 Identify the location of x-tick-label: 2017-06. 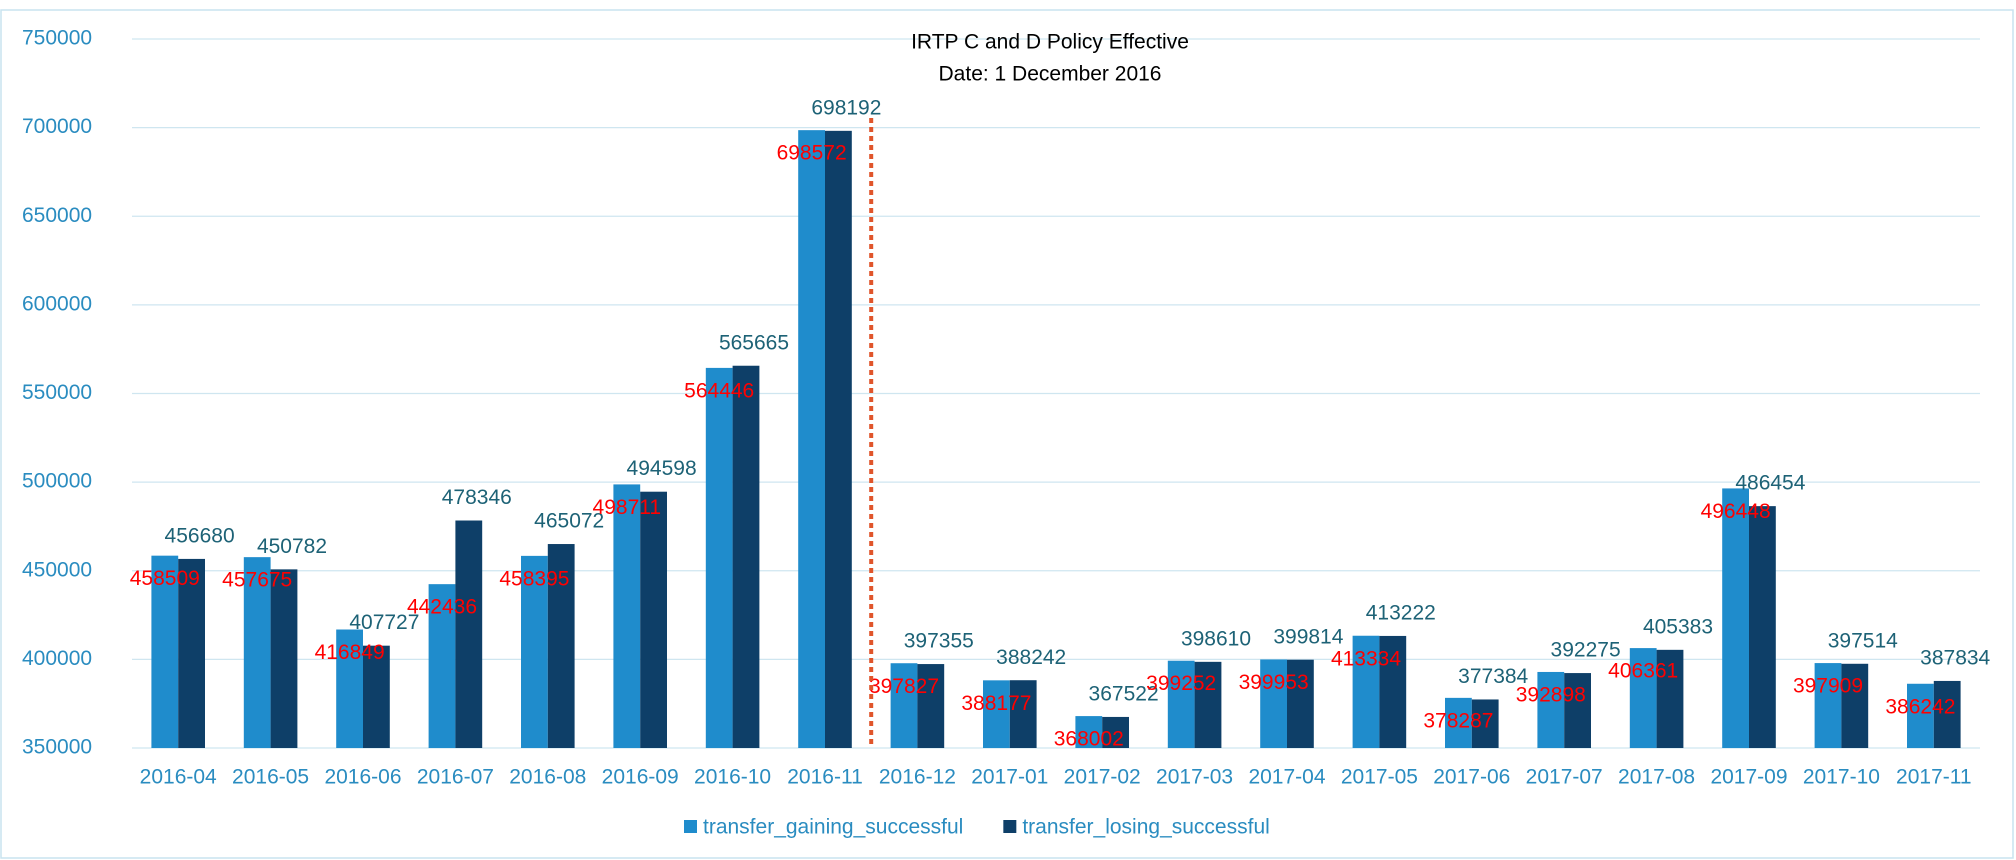
(1471, 777).